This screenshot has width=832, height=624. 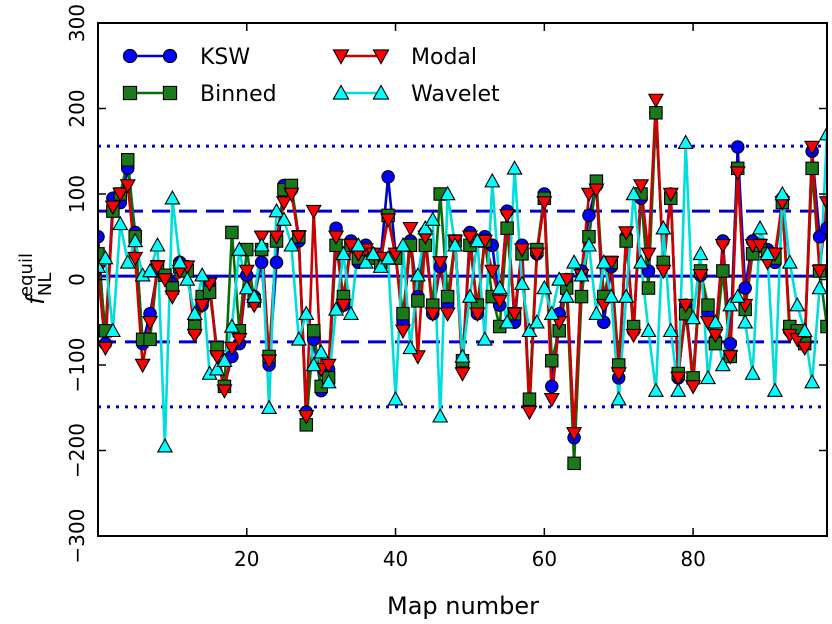 What do you see at coordinates (77, 23) in the screenshot?
I see `y-tick-label: 300` at bounding box center [77, 23].